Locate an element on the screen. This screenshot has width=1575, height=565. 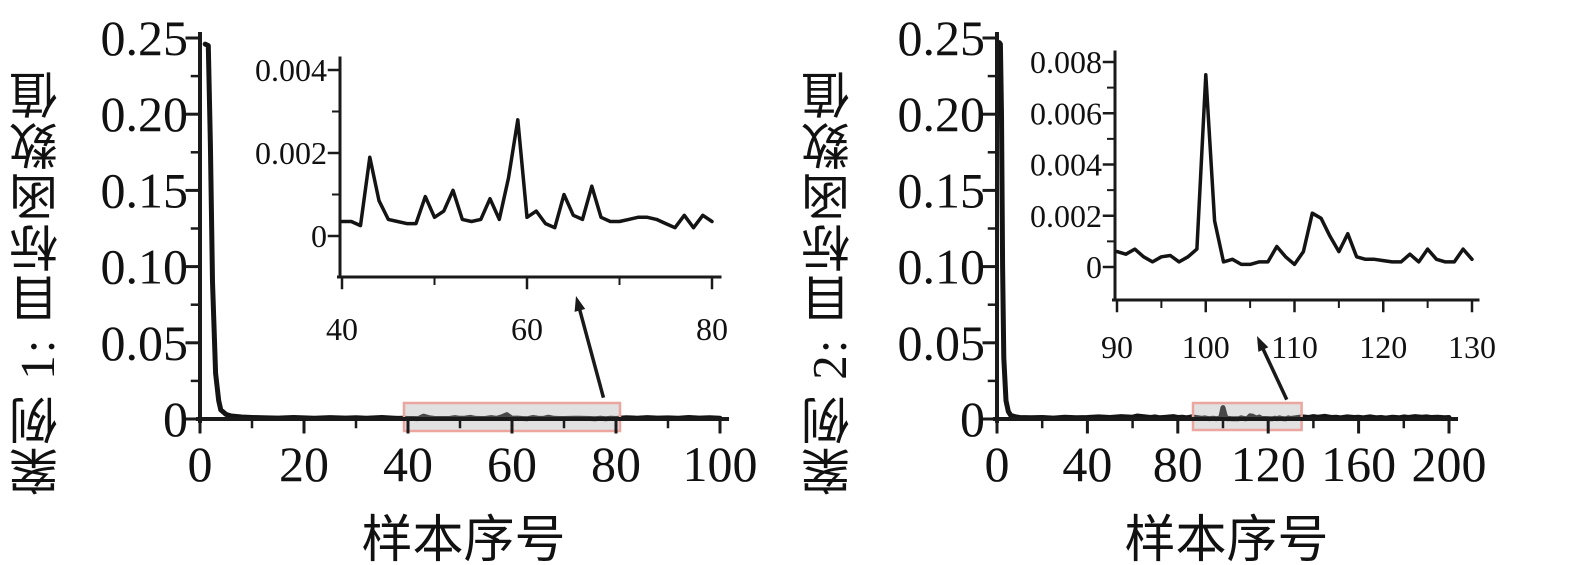
x-tick-label: 120 is located at coordinates (1268, 464).